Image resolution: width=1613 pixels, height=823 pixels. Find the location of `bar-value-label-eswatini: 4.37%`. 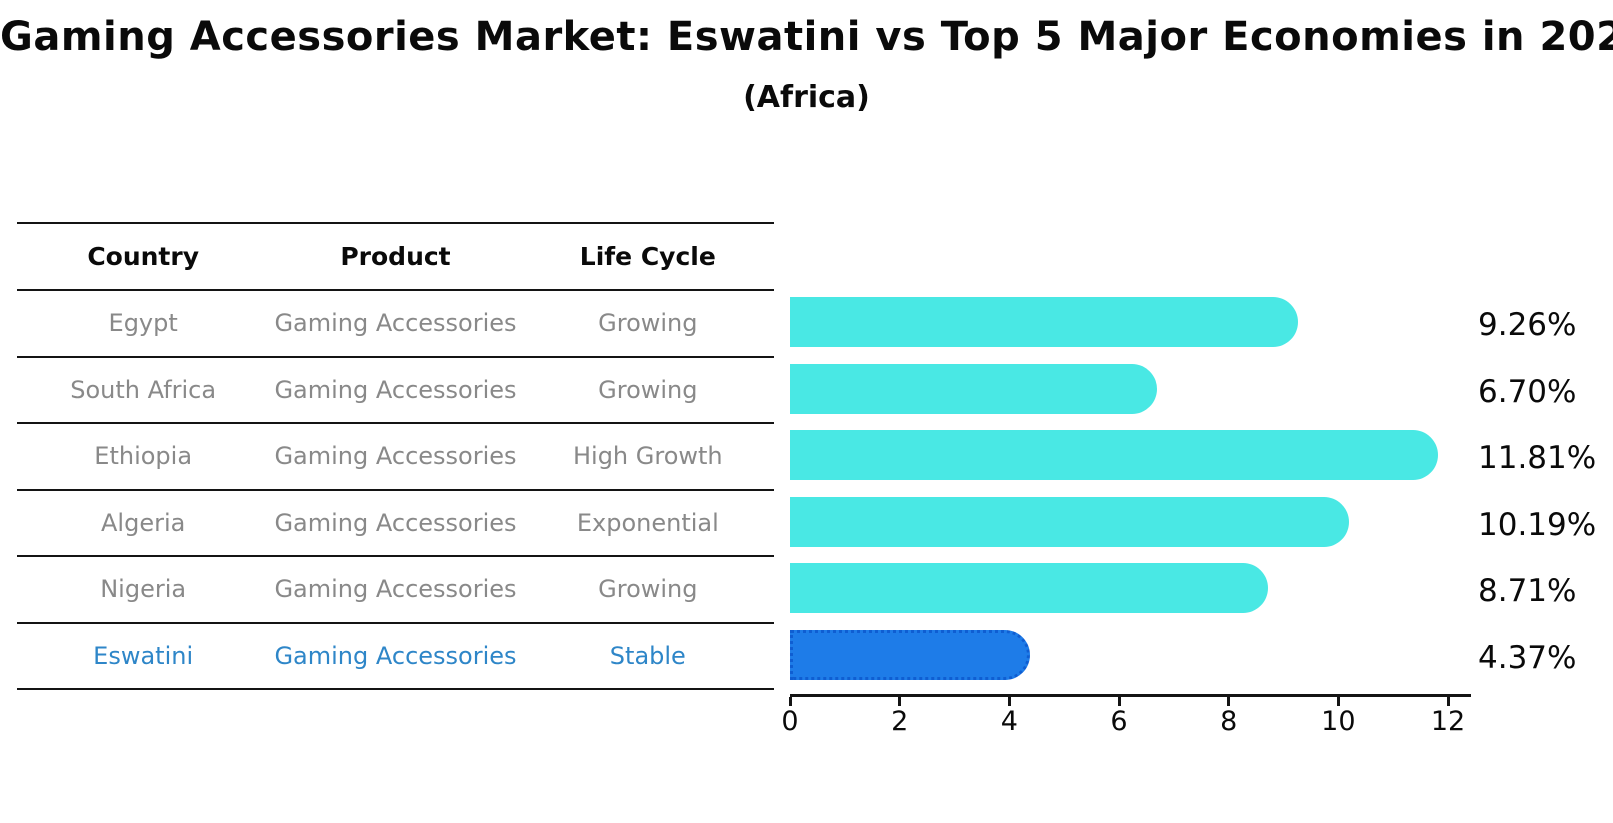

bar-value-label-eswatini: 4.37% is located at coordinates (1527, 657).